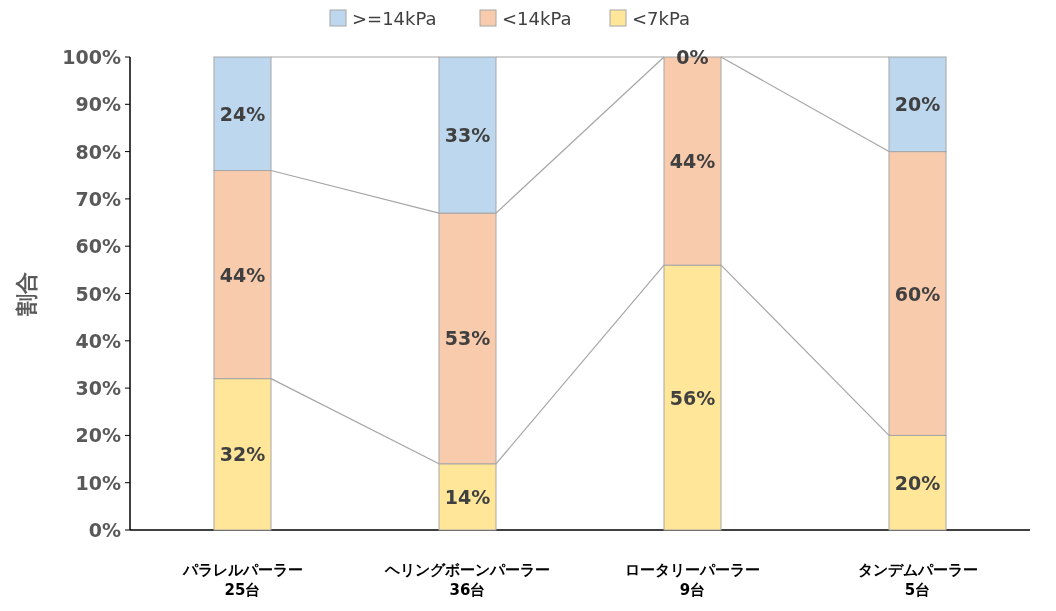  I want to click on legend-label: >=14kPa, so click(394, 18).